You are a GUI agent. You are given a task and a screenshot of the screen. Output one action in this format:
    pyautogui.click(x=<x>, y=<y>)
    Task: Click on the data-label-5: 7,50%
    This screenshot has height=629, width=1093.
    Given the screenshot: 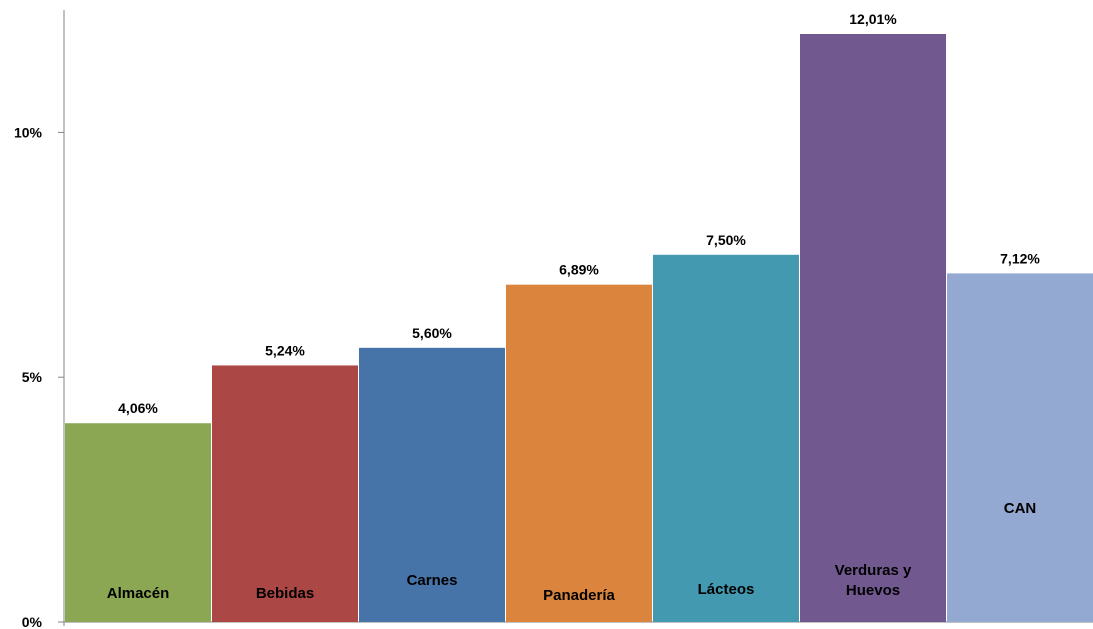 What is the action you would take?
    pyautogui.click(x=726, y=240)
    